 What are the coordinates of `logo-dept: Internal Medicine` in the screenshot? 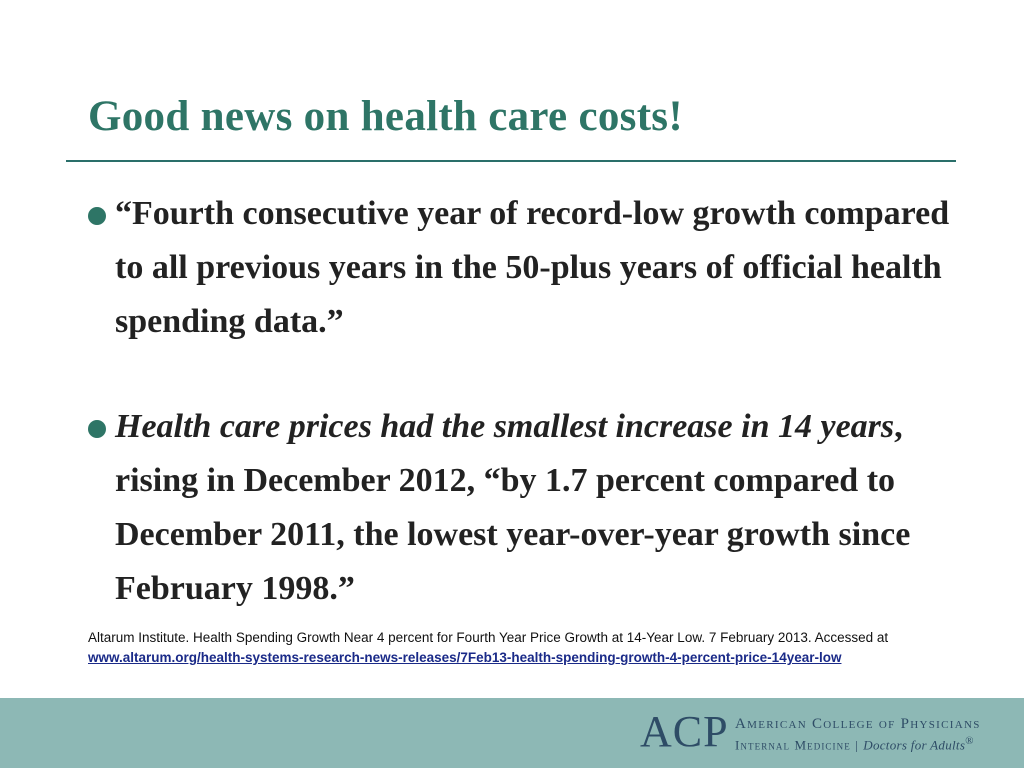 It's located at (793, 745).